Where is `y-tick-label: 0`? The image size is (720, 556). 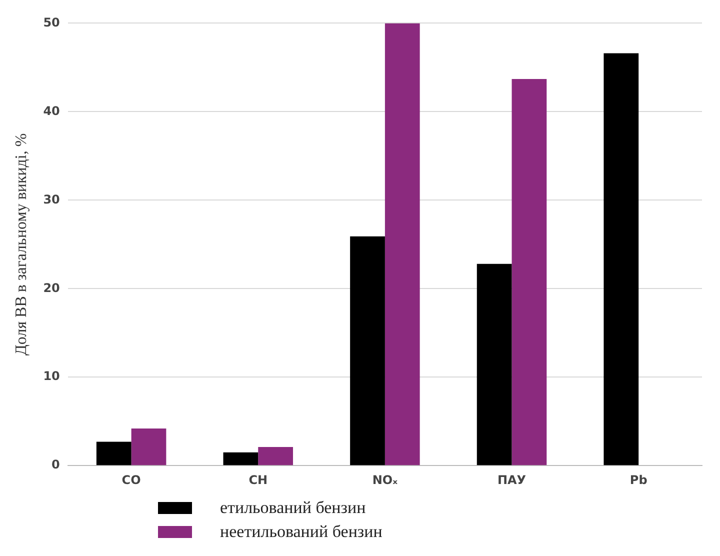
y-tick-label: 0 is located at coordinates (56, 465).